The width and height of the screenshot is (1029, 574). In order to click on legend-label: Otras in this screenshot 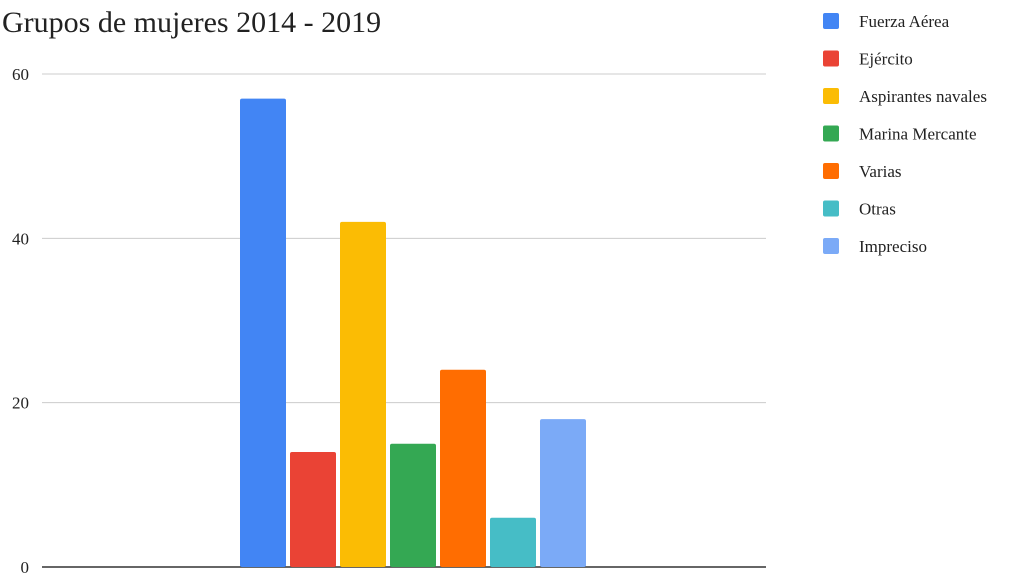, I will do `click(877, 209)`.